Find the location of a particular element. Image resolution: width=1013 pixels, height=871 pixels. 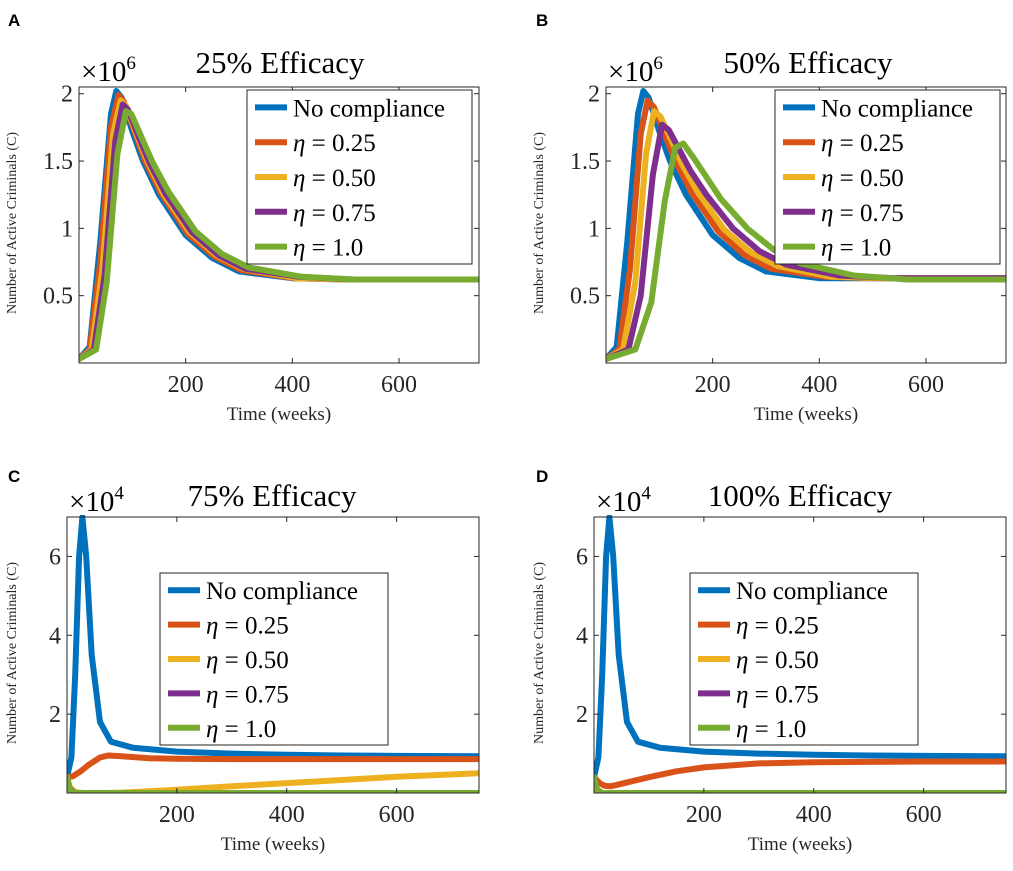

chart-title: 75% Efficacy is located at coordinates (272, 495).